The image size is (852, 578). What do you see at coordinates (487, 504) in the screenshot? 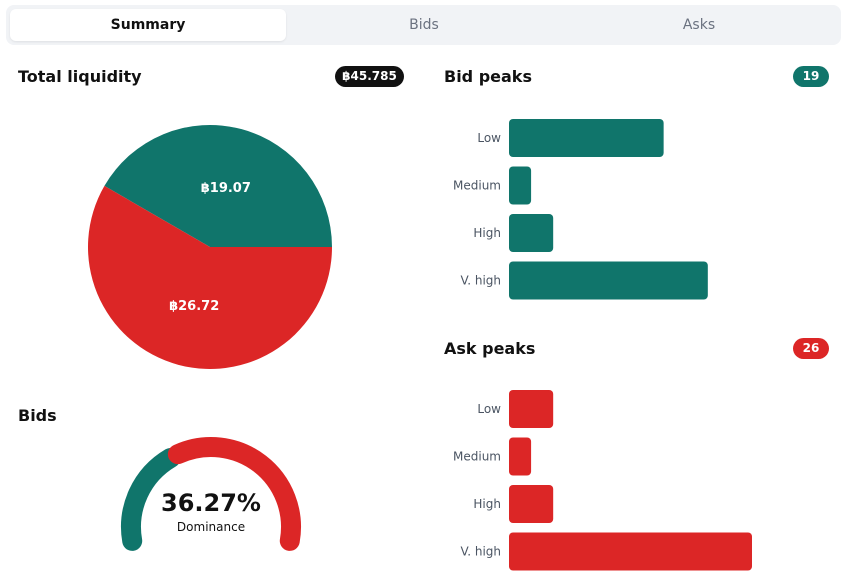
I see `ask-peaks-tick-label: High` at bounding box center [487, 504].